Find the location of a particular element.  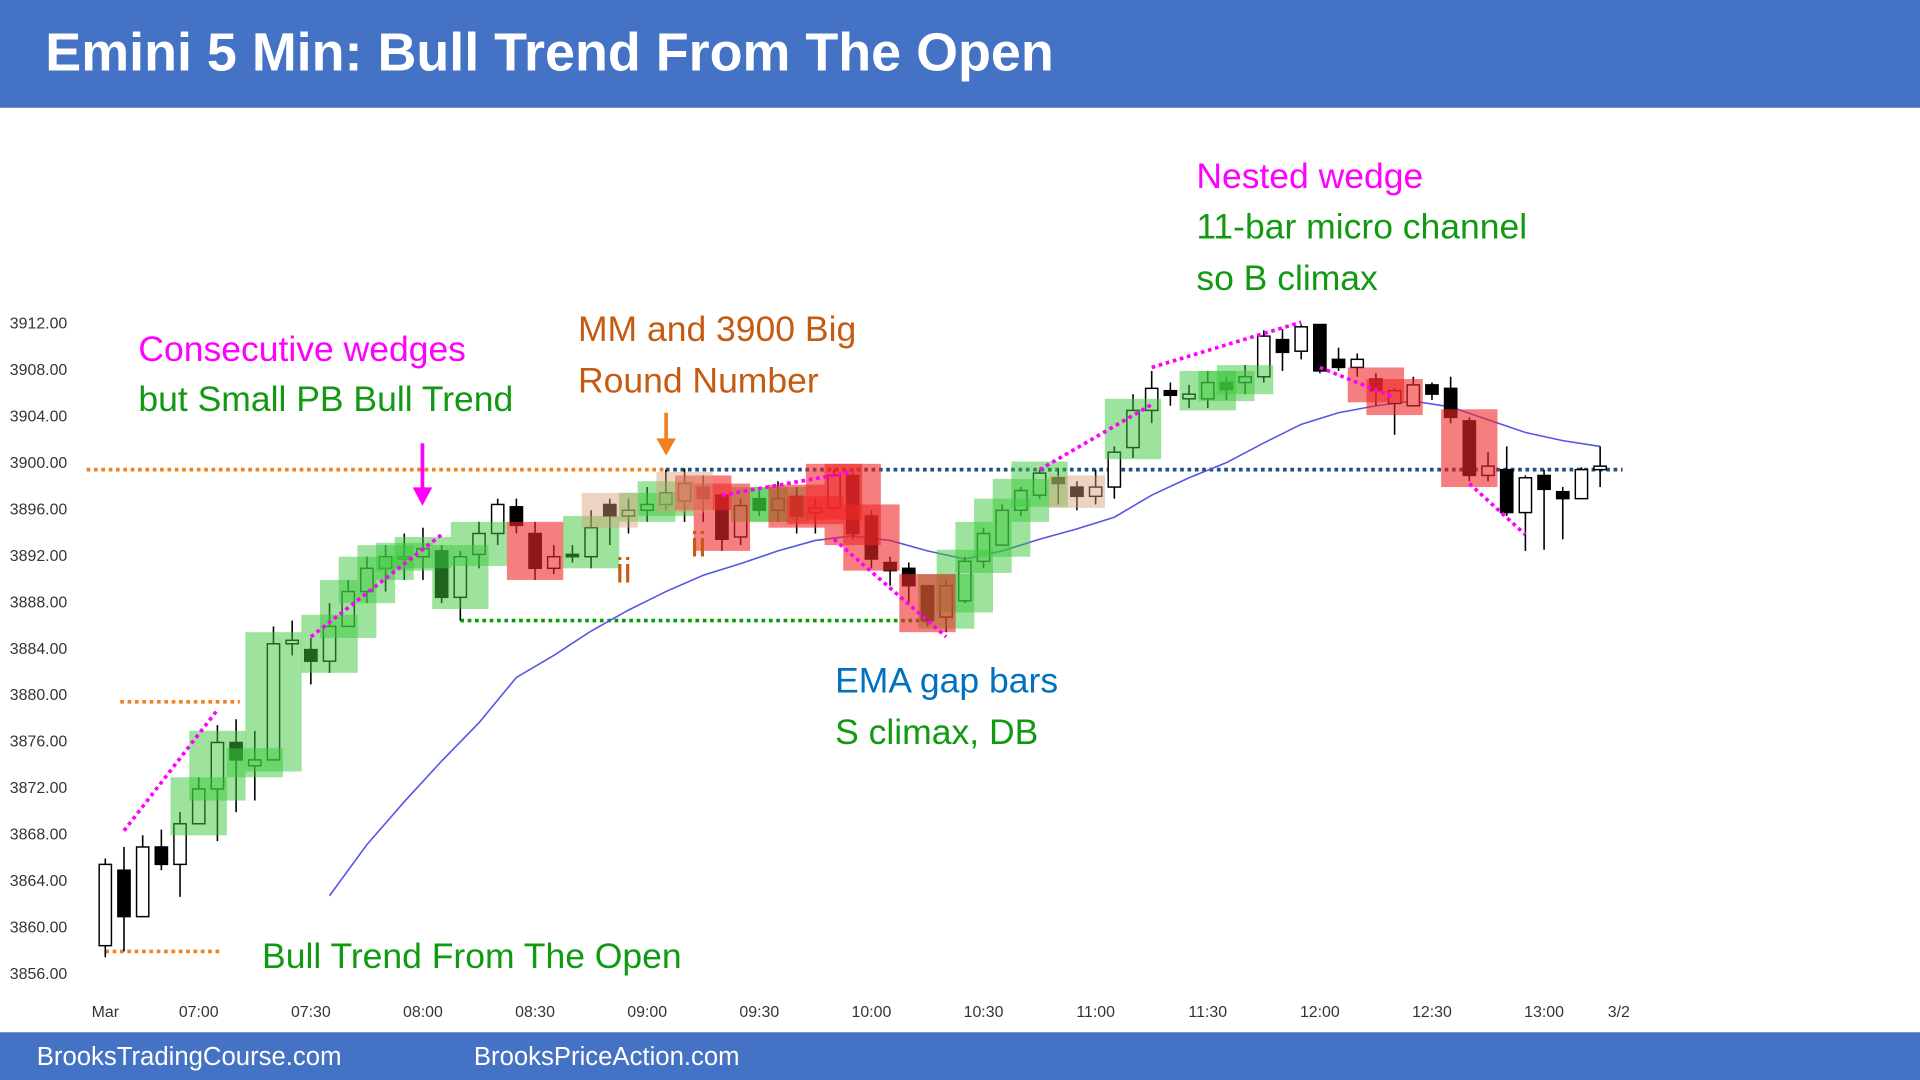

x-tick-label: 3/2 is located at coordinates (1619, 1012).